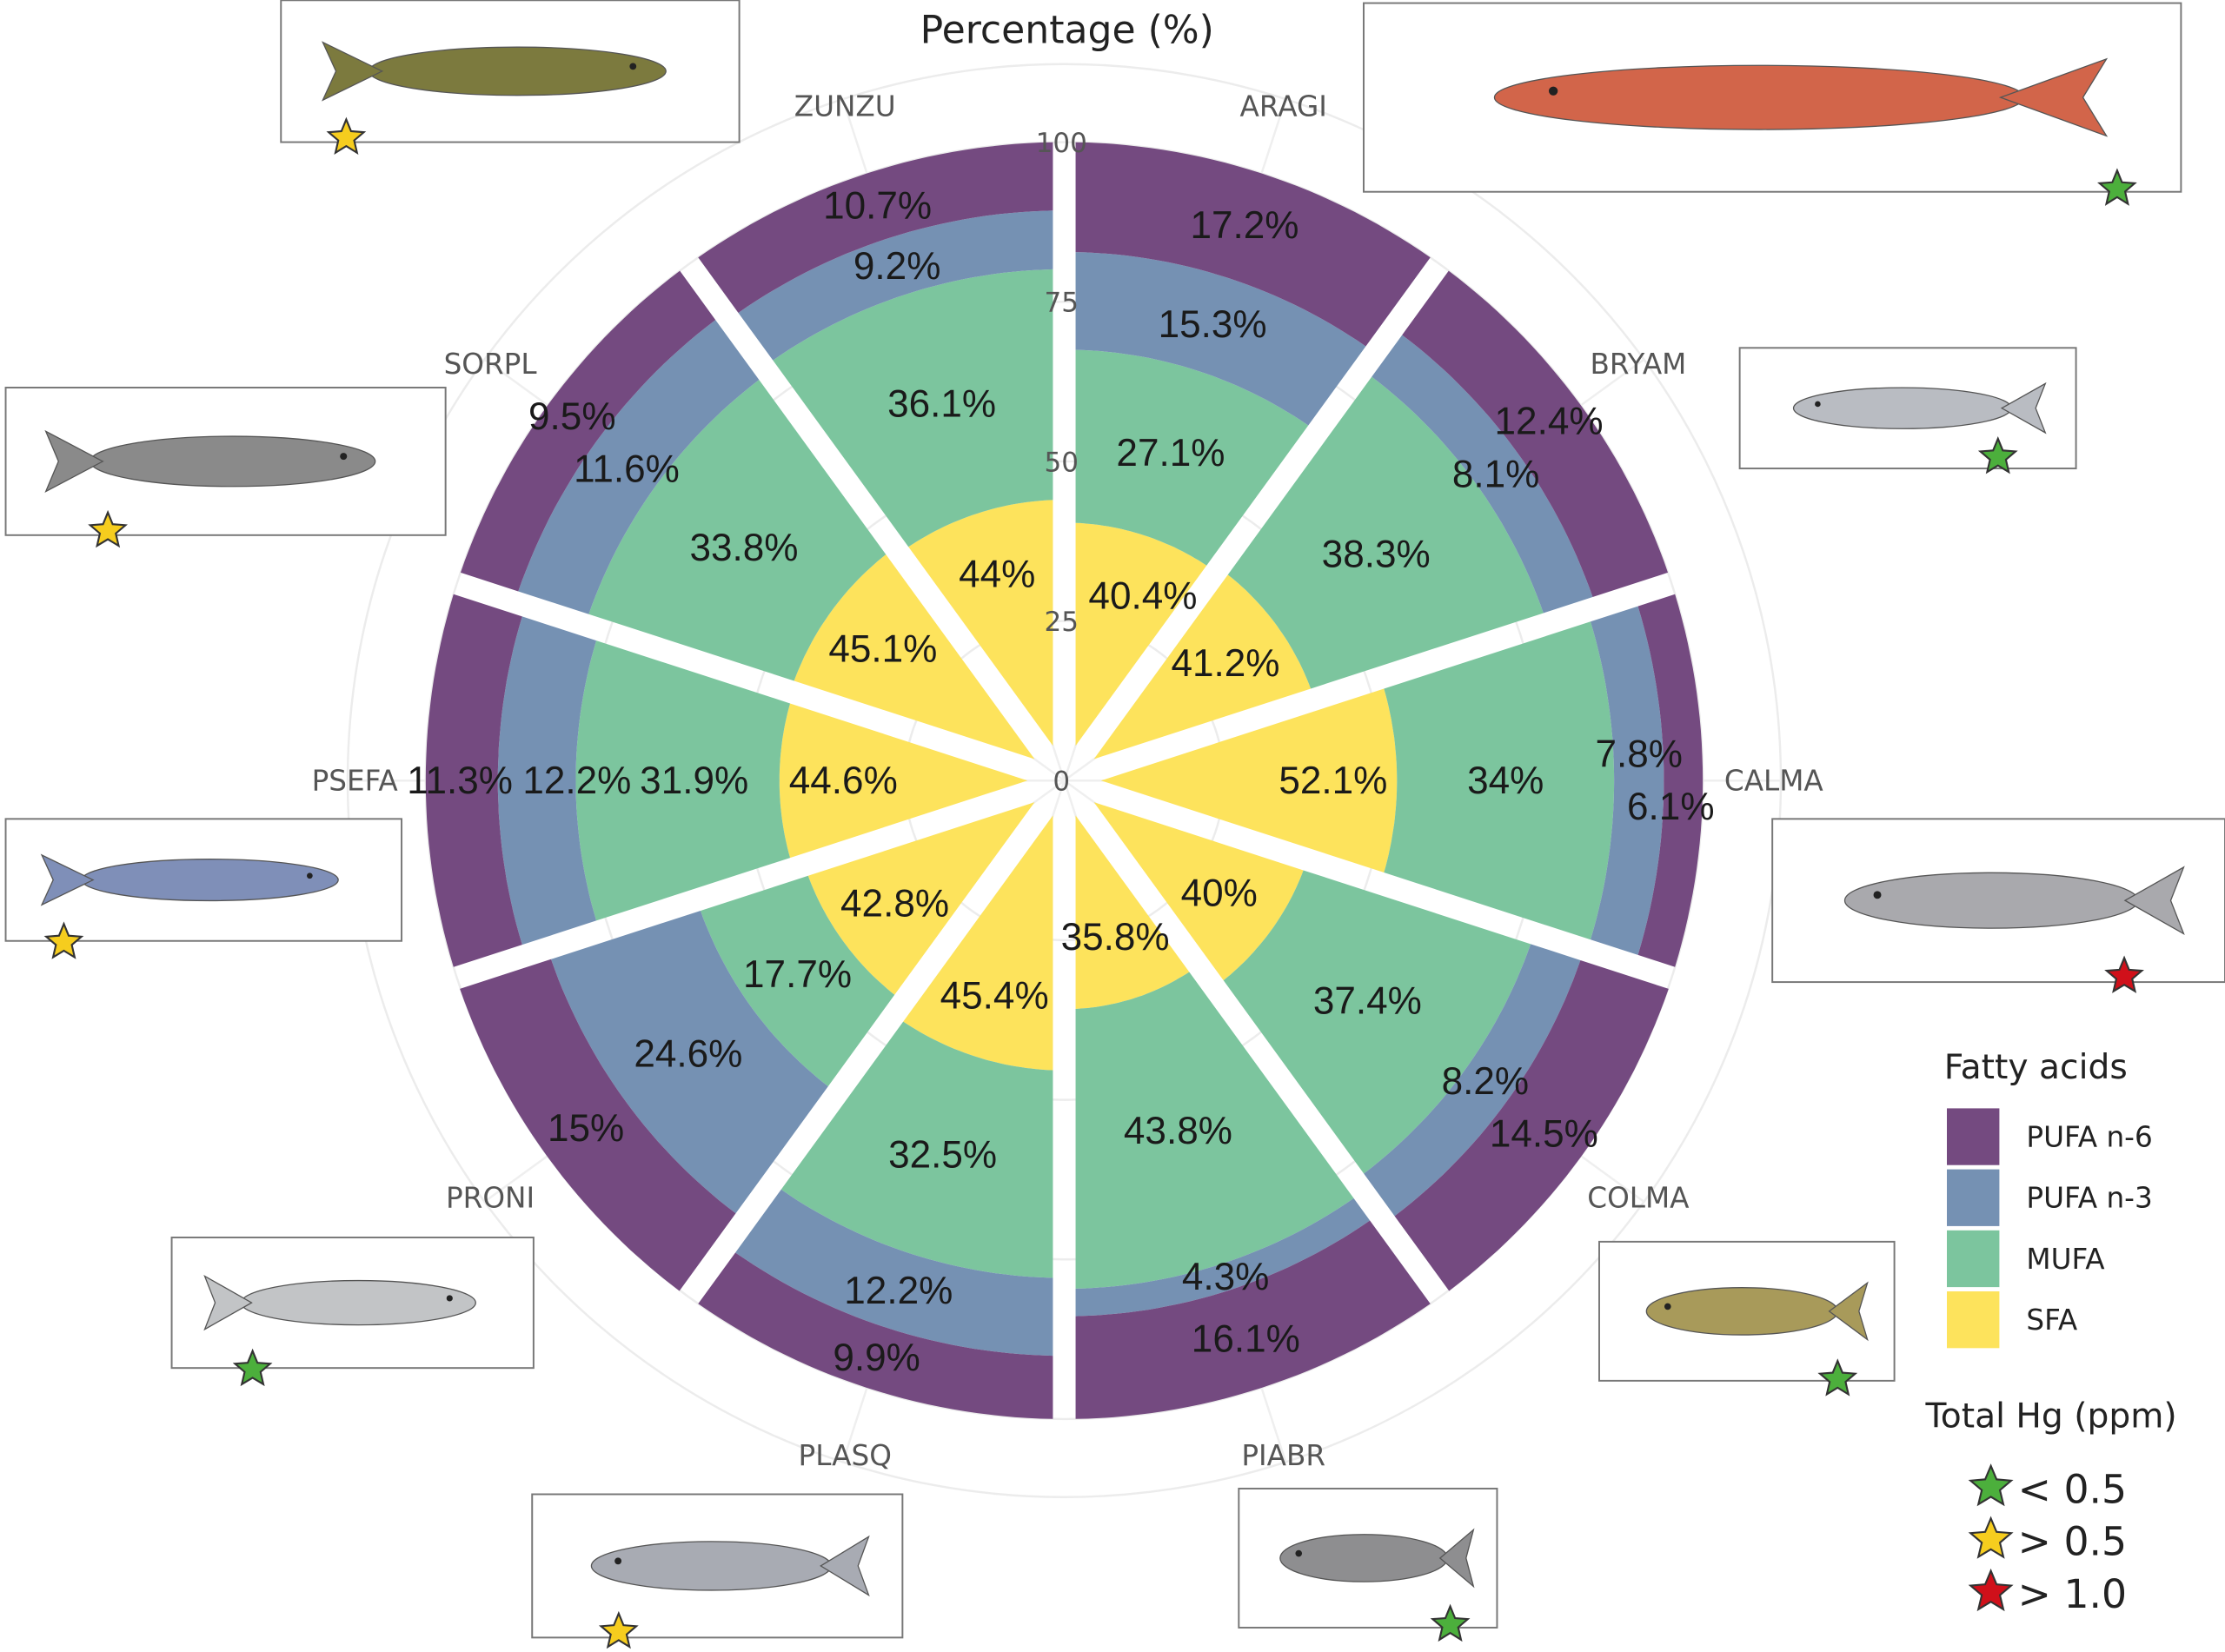 Image resolution: width=2225 pixels, height=1652 pixels. Describe the element at coordinates (1170, 453) in the screenshot. I see `data-label: 27.1%` at that location.